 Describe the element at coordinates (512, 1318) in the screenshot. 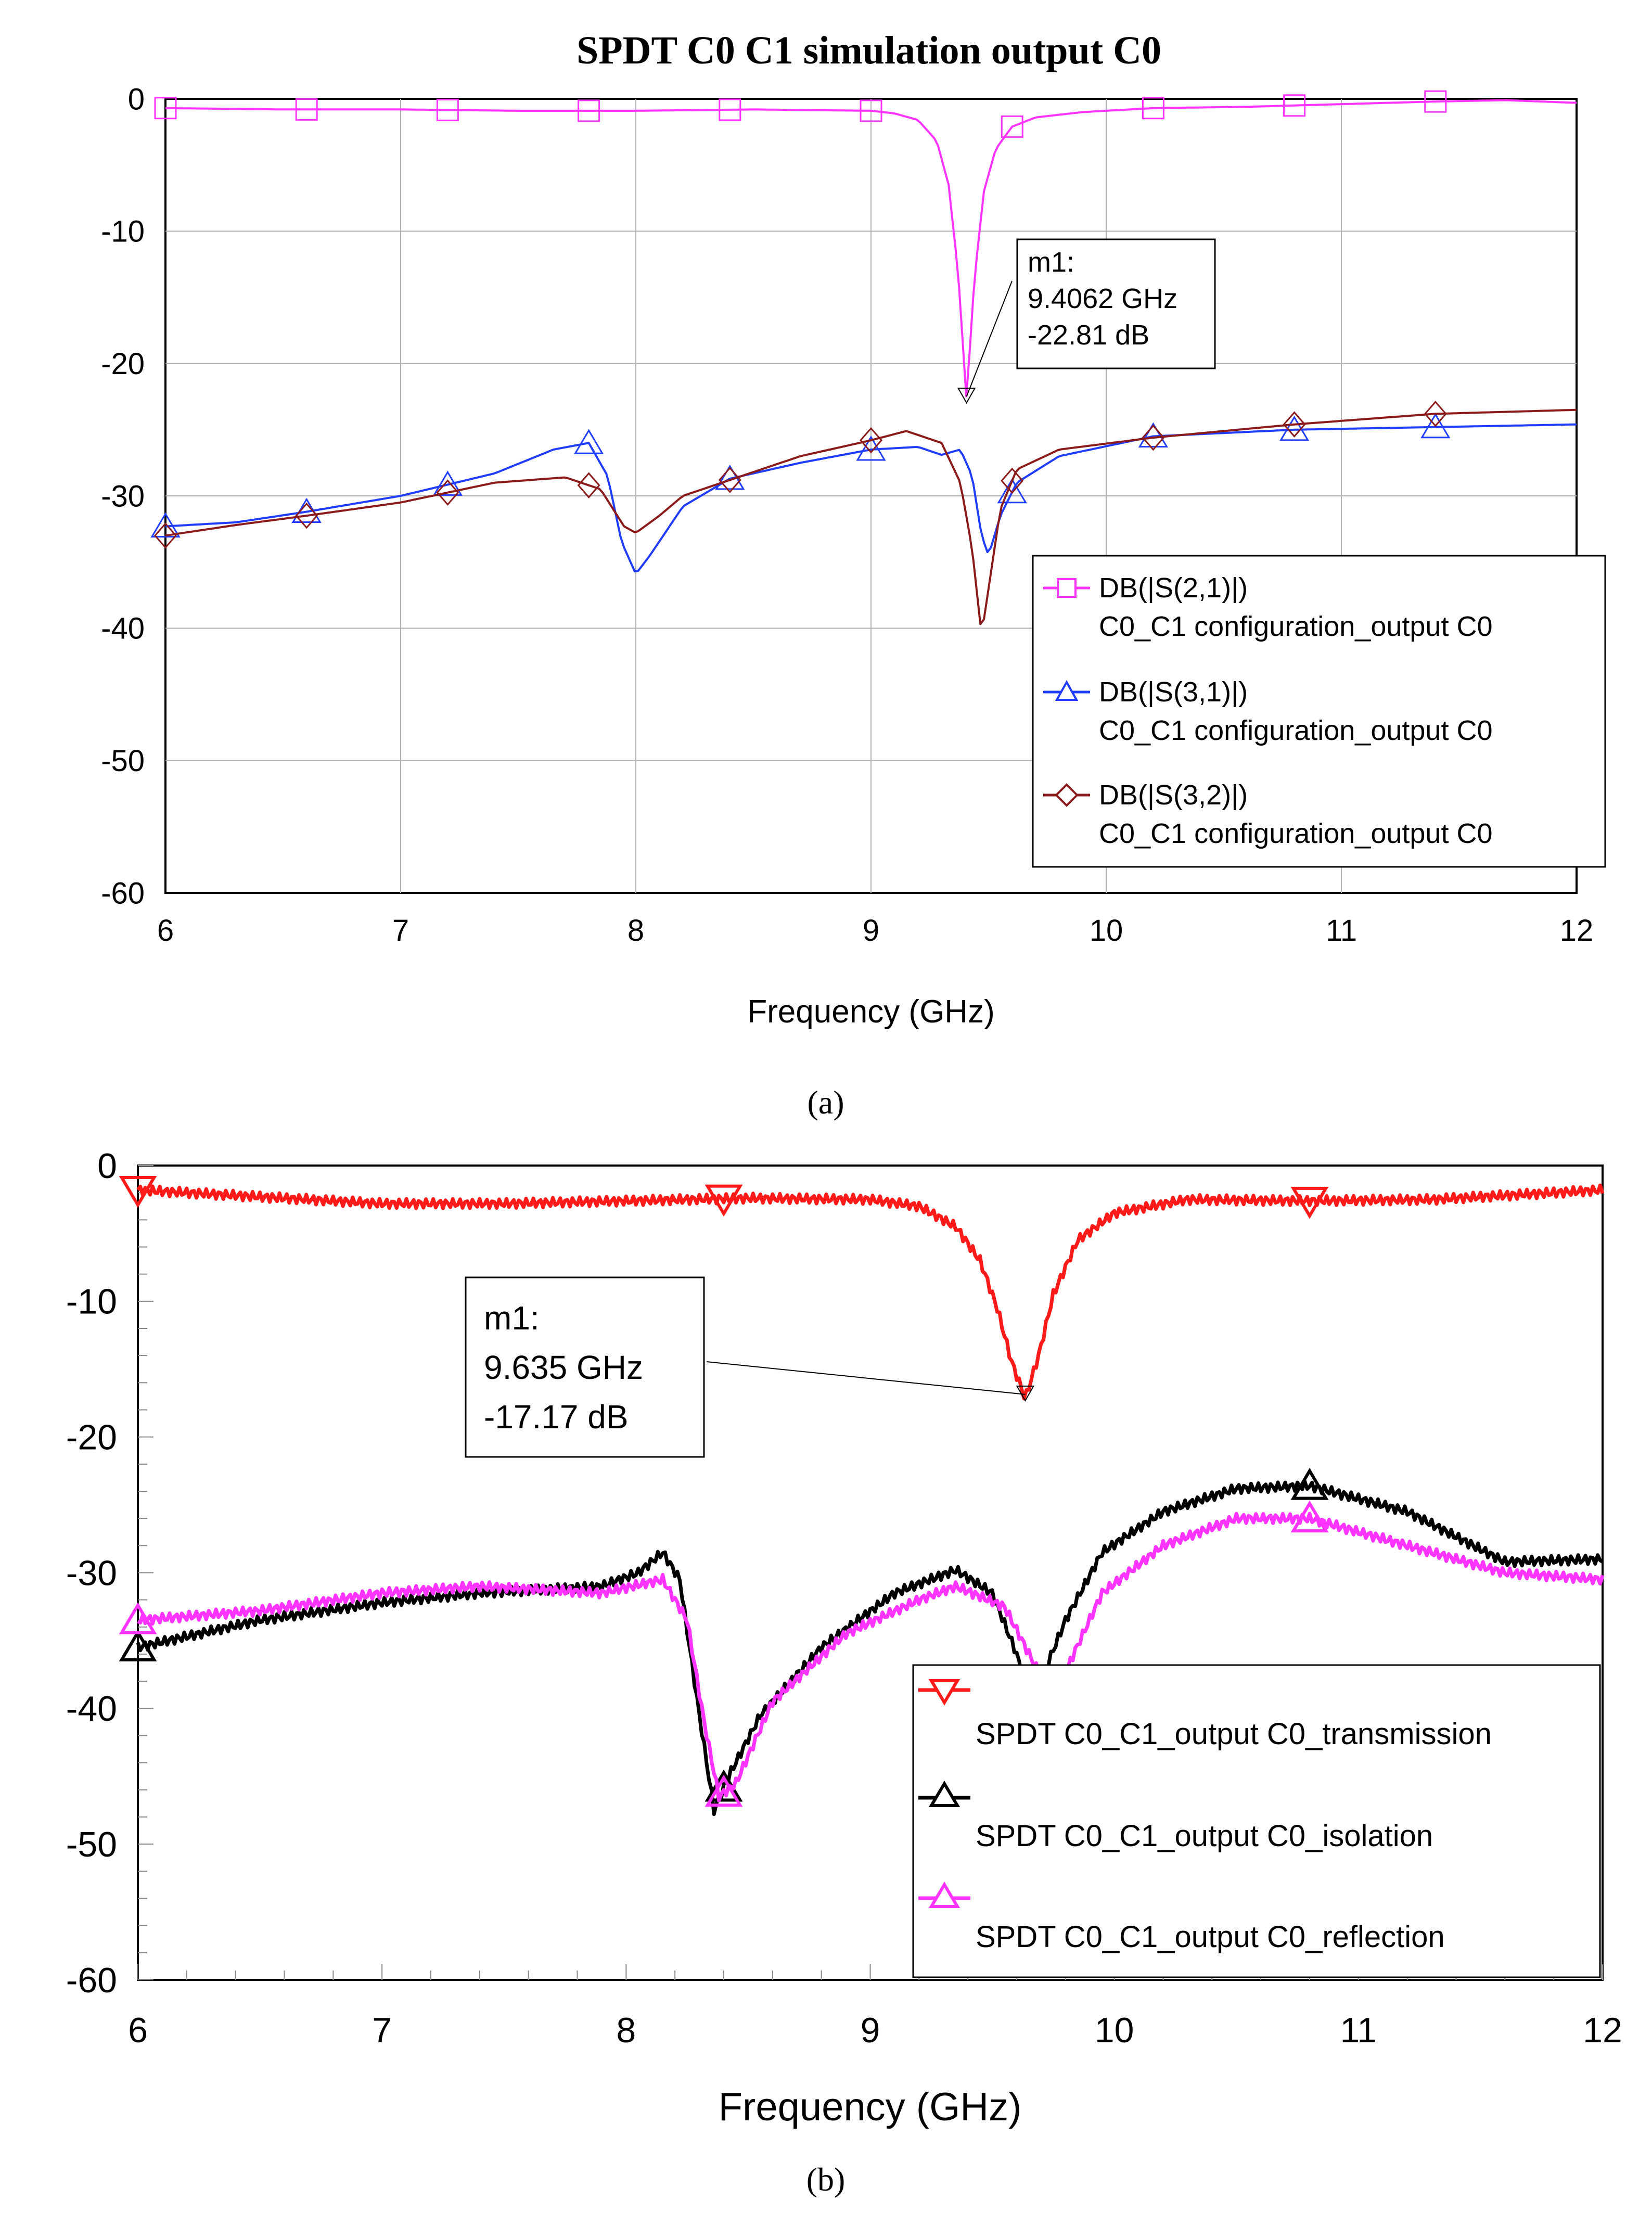

I see `chart-b-annotation-name: m1:` at that location.